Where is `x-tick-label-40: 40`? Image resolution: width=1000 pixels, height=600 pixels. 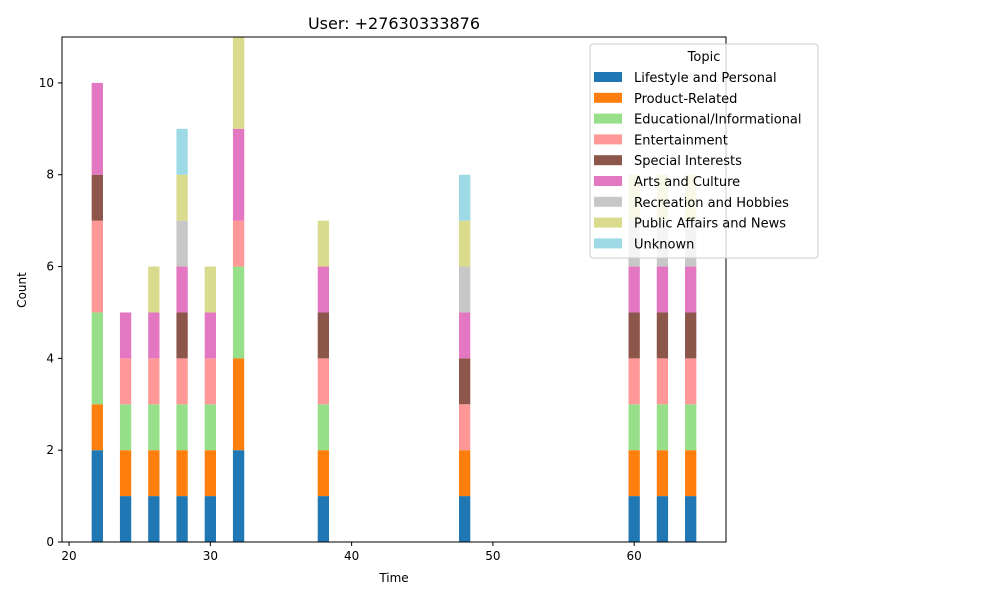
x-tick-label-40: 40 is located at coordinates (351, 556).